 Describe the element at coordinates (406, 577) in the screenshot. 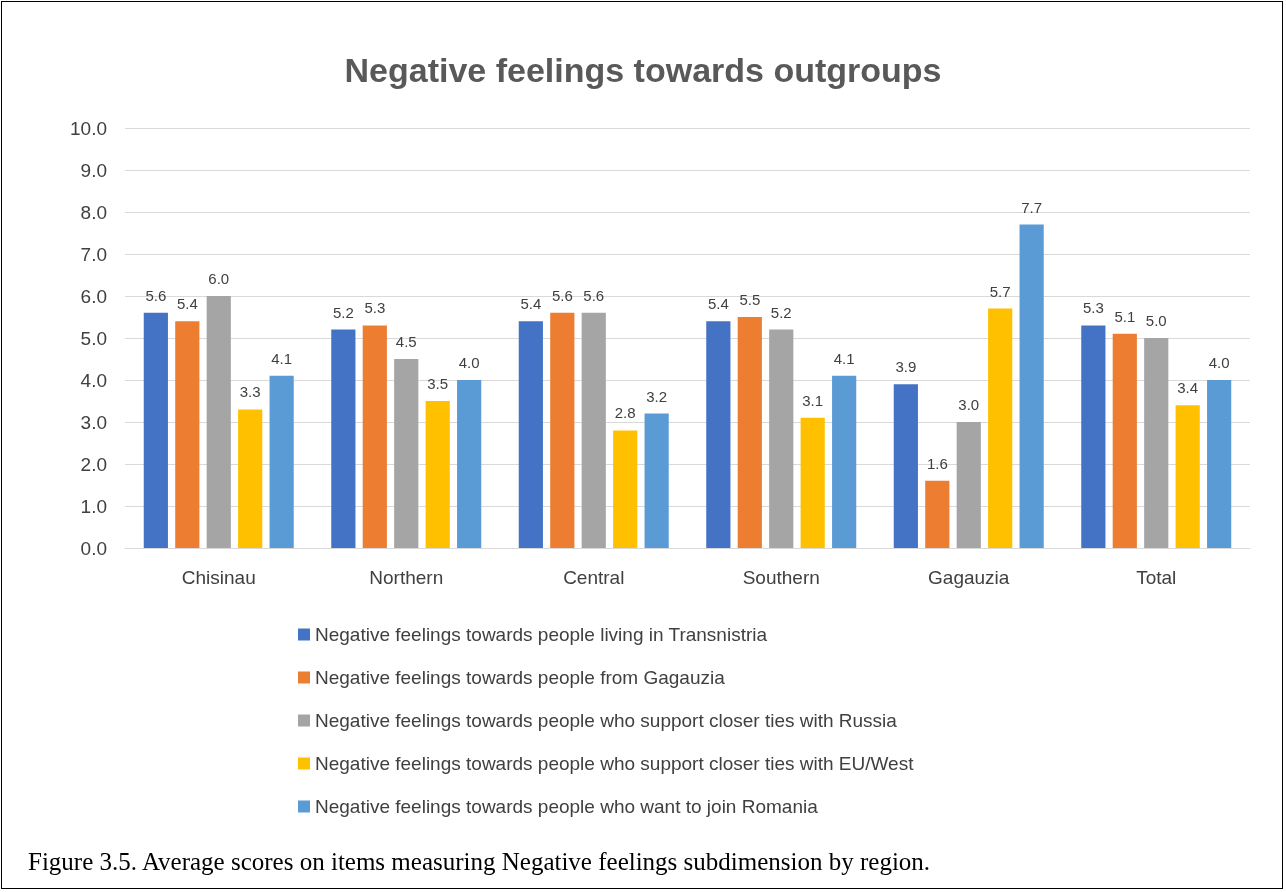

I see `x-tick-label: Northern` at that location.